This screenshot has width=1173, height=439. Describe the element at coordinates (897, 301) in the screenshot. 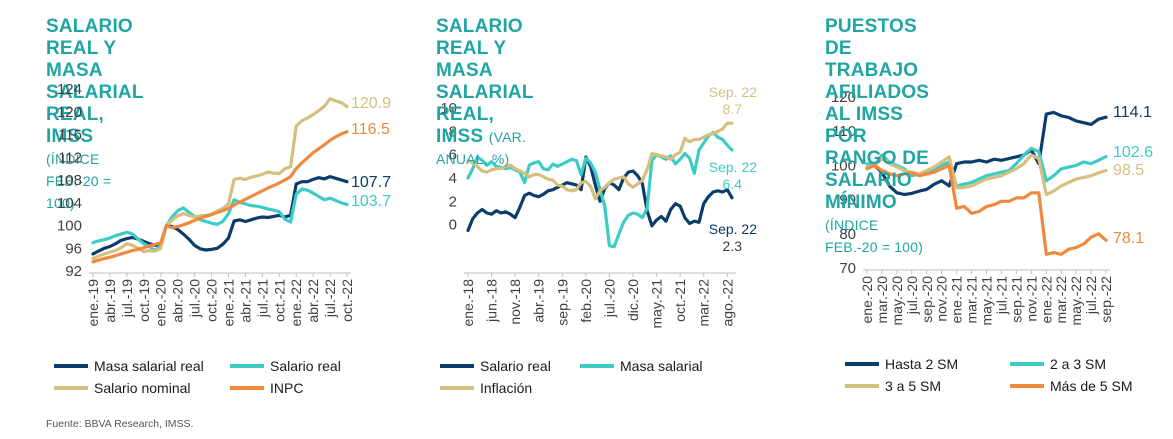

I see `x-tick-label: may.-20` at that location.